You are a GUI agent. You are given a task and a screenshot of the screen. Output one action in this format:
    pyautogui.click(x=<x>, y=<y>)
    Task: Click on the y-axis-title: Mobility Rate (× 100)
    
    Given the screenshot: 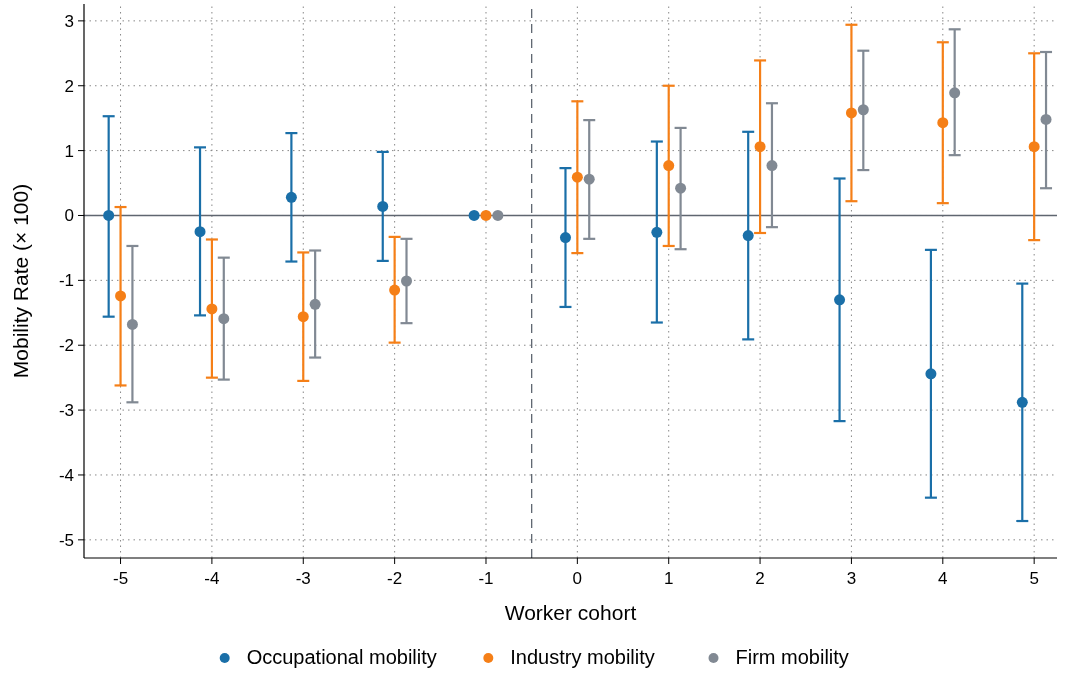 What is the action you would take?
    pyautogui.click(x=20, y=281)
    